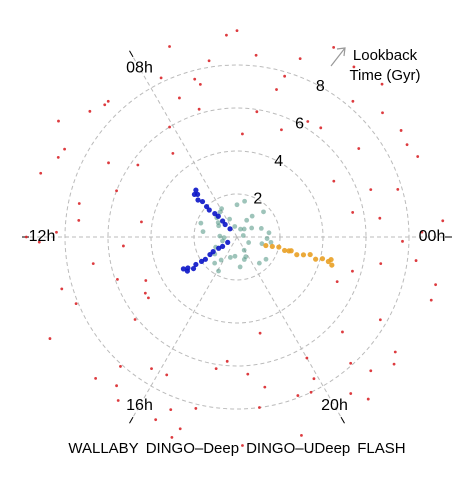  I want to click on x-tick-label: 20h, so click(334, 405).